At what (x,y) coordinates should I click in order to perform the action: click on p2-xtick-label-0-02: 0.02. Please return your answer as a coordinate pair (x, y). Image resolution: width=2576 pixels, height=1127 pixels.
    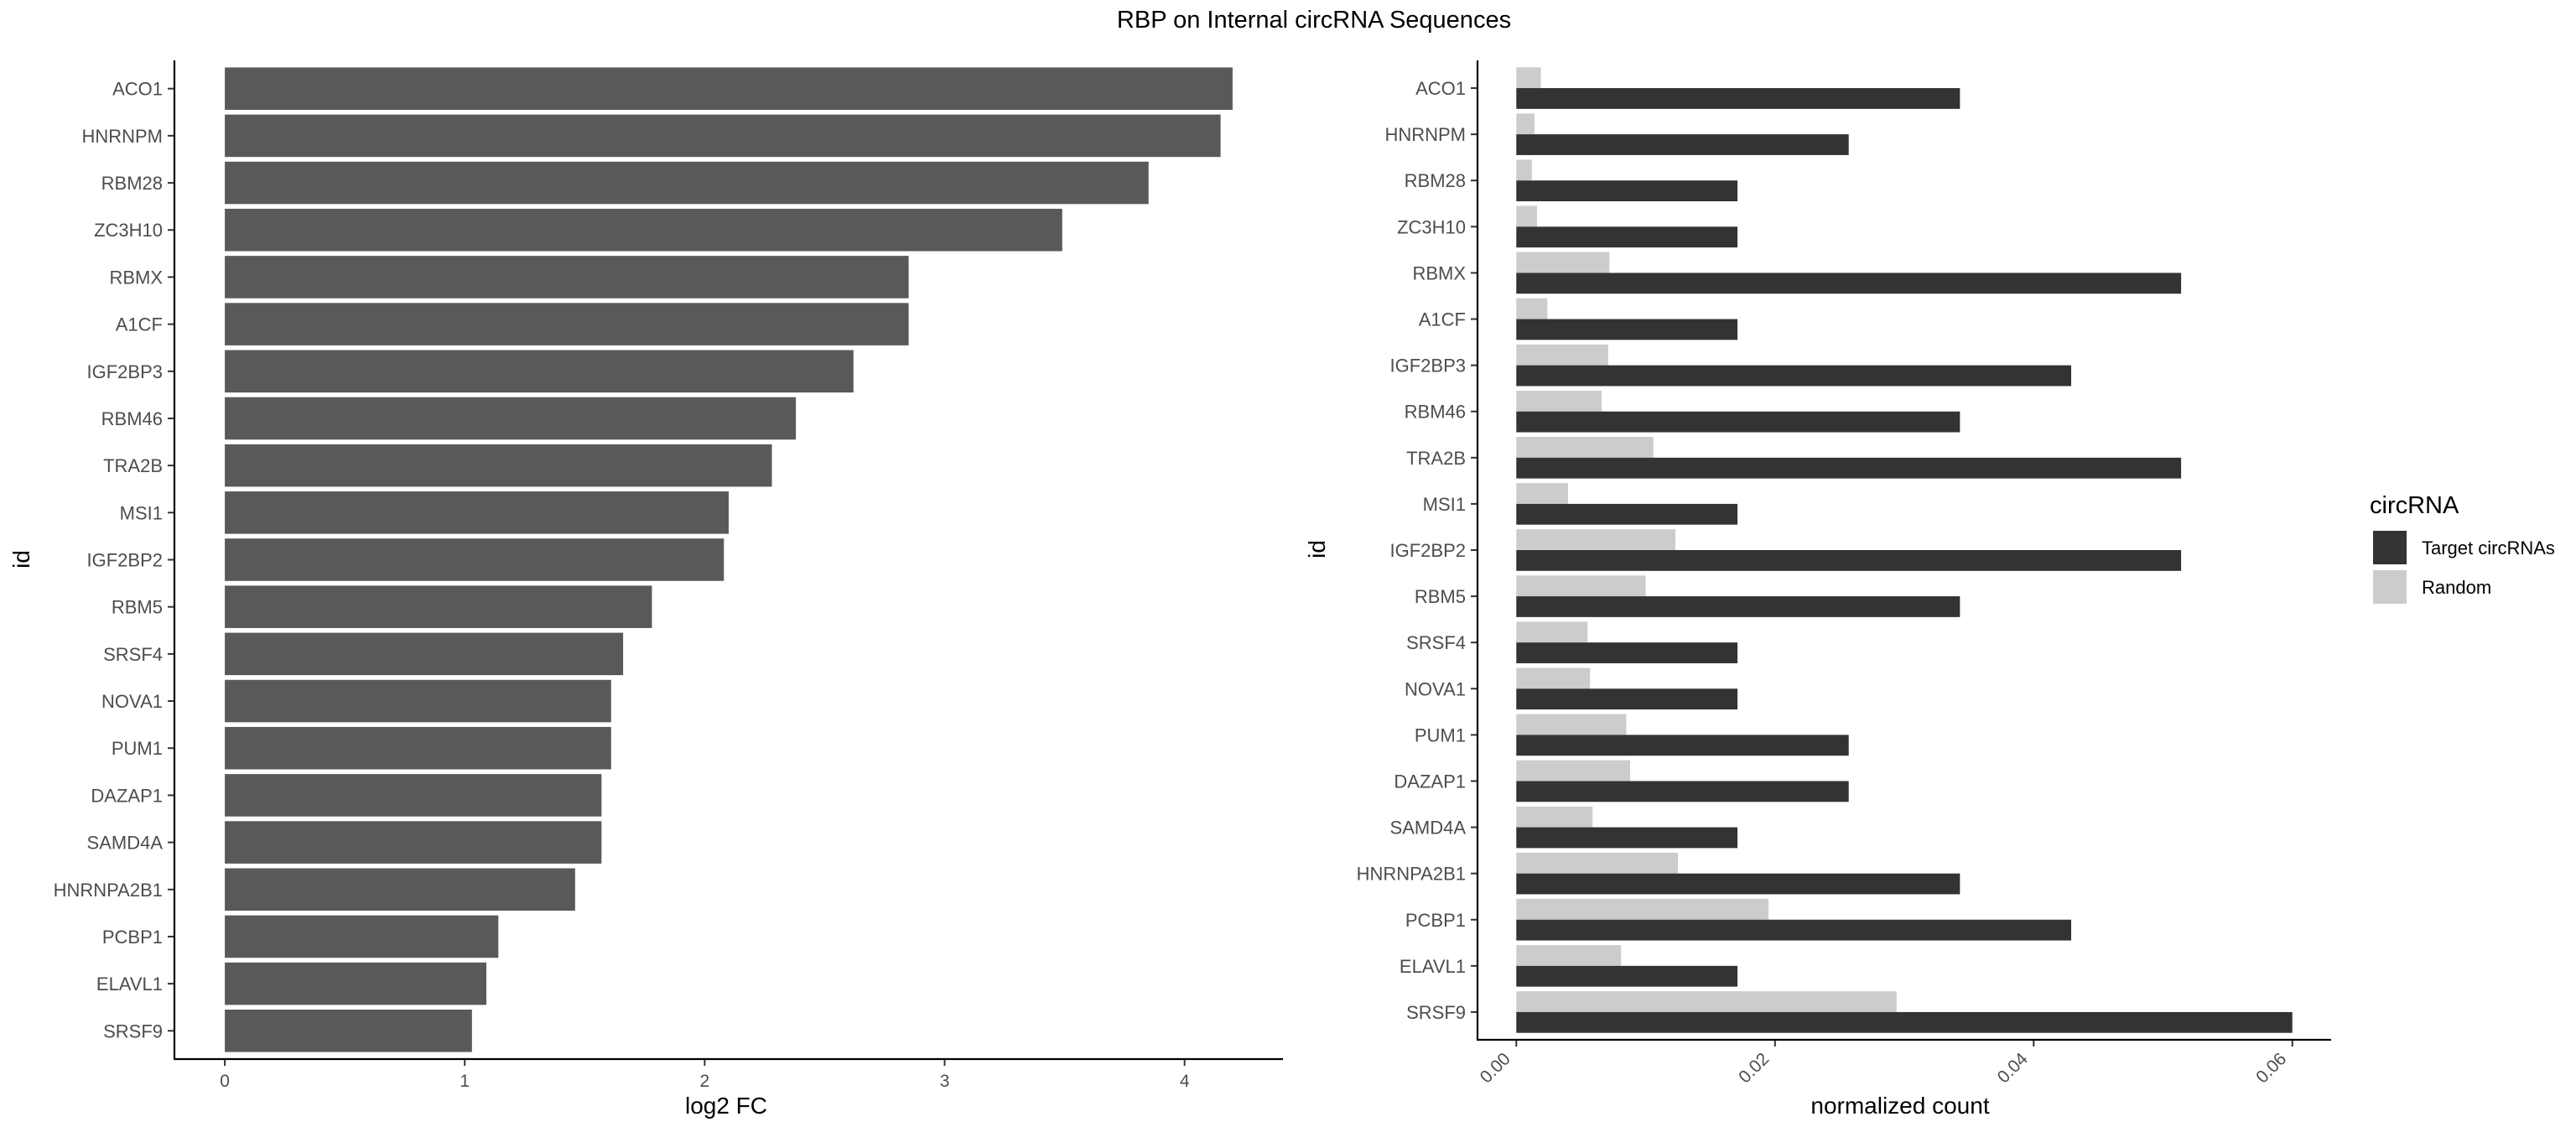
    Looking at the image, I should click on (1754, 1068).